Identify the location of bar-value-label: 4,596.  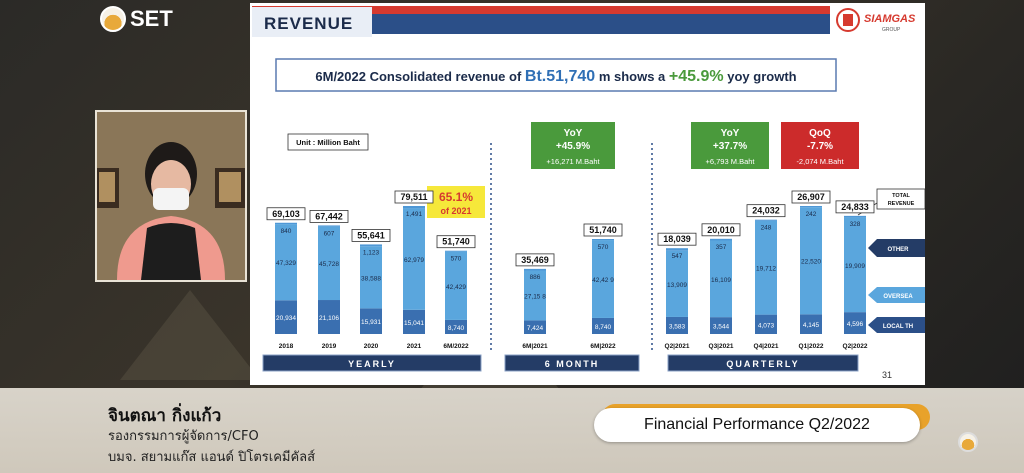
(855, 324).